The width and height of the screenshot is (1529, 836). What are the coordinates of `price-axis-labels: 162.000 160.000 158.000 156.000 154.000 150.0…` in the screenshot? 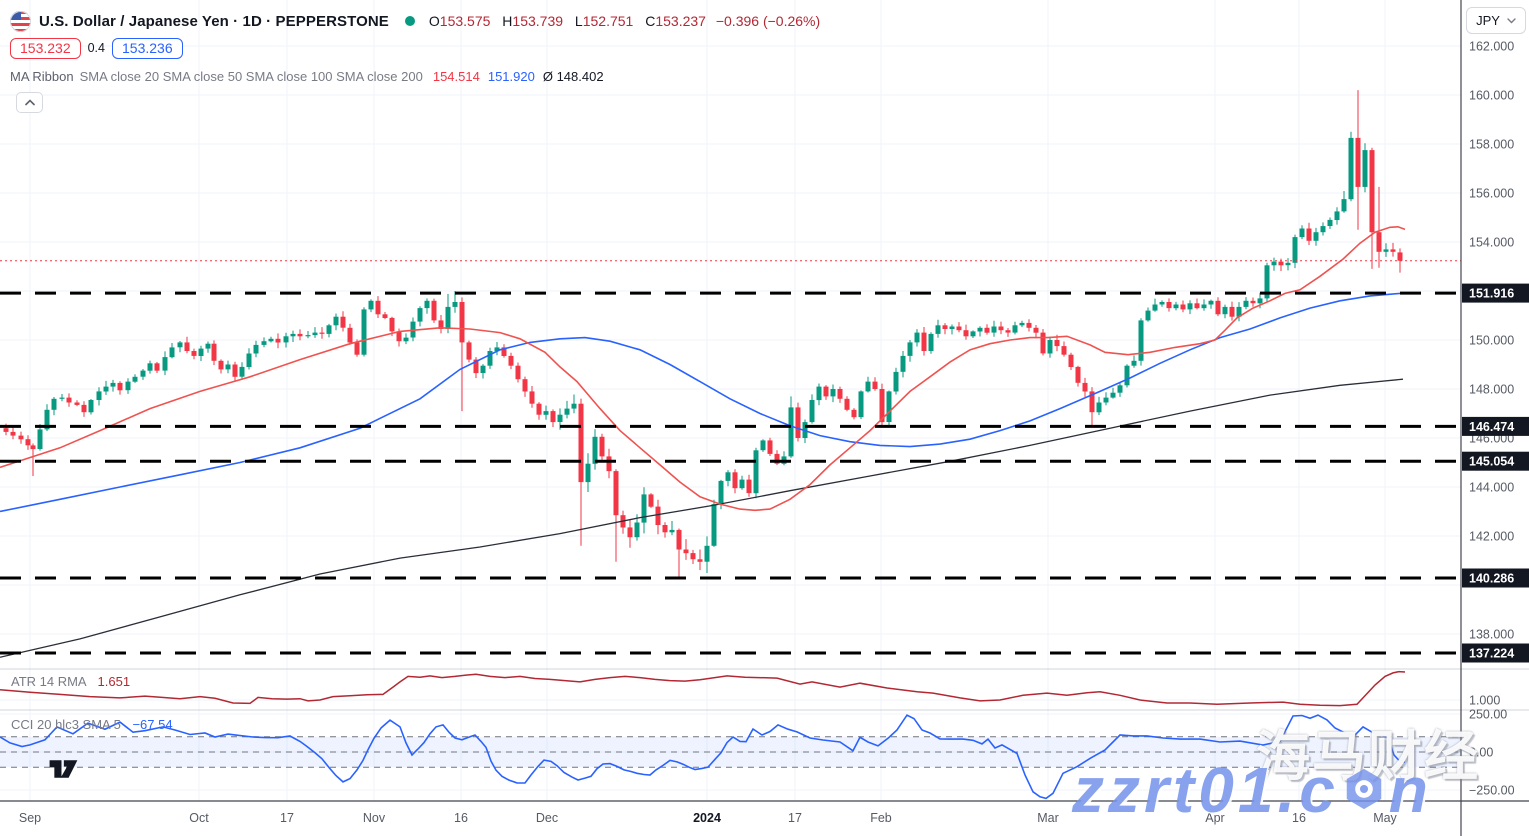 It's located at (1492, 419).